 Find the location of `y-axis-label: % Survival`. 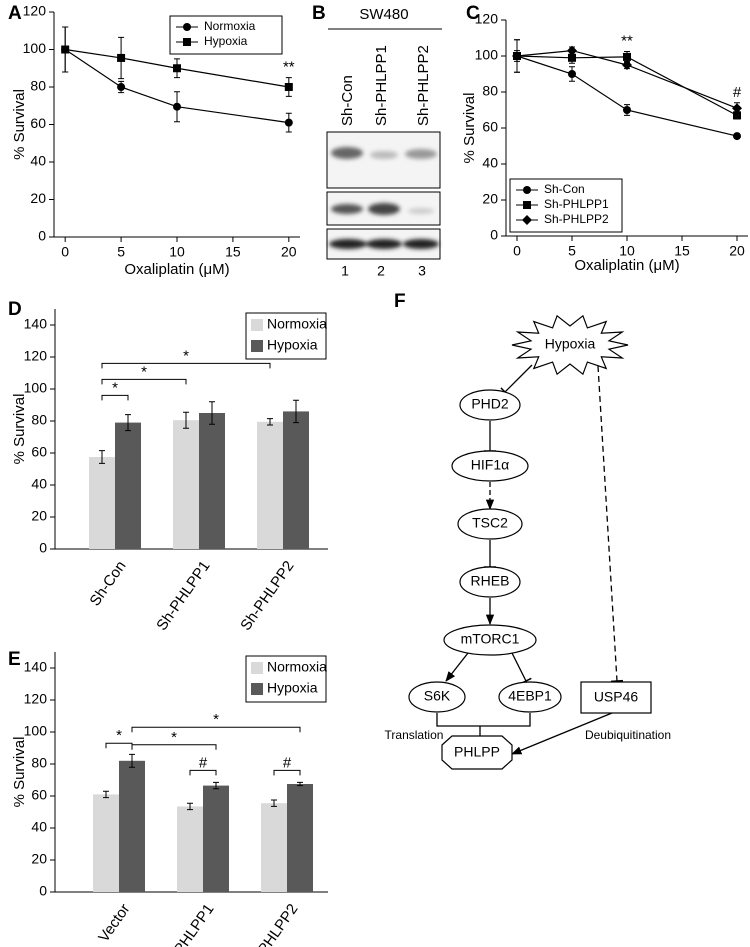

y-axis-label: % Survival is located at coordinates (19, 772).